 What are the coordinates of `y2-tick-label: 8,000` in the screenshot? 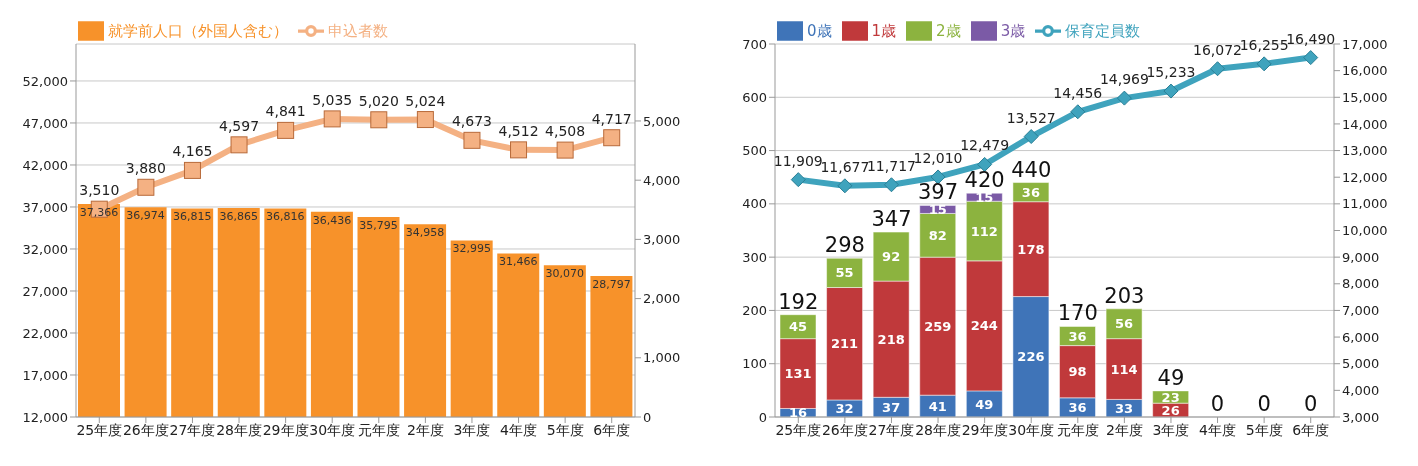 It's located at (1361, 284).